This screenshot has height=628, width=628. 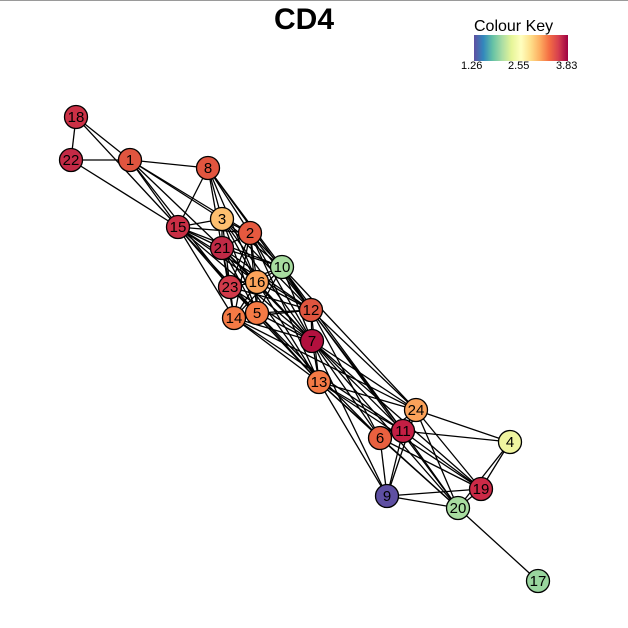 I want to click on node-16: 16, so click(x=257, y=282).